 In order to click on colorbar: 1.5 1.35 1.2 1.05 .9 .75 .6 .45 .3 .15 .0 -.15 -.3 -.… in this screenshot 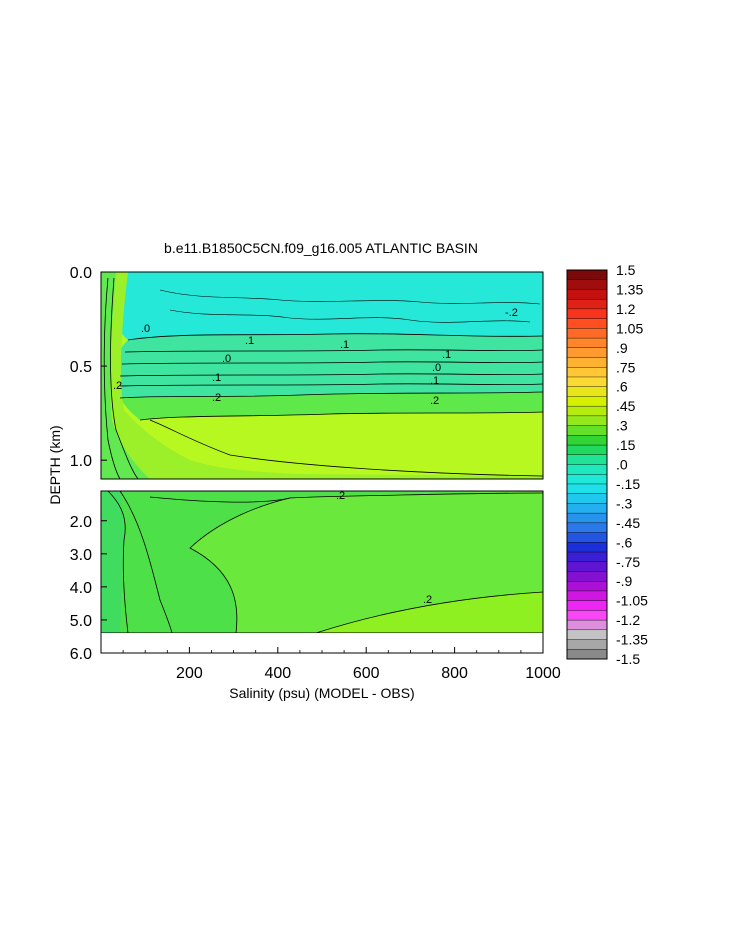, I will do `click(607, 464)`.